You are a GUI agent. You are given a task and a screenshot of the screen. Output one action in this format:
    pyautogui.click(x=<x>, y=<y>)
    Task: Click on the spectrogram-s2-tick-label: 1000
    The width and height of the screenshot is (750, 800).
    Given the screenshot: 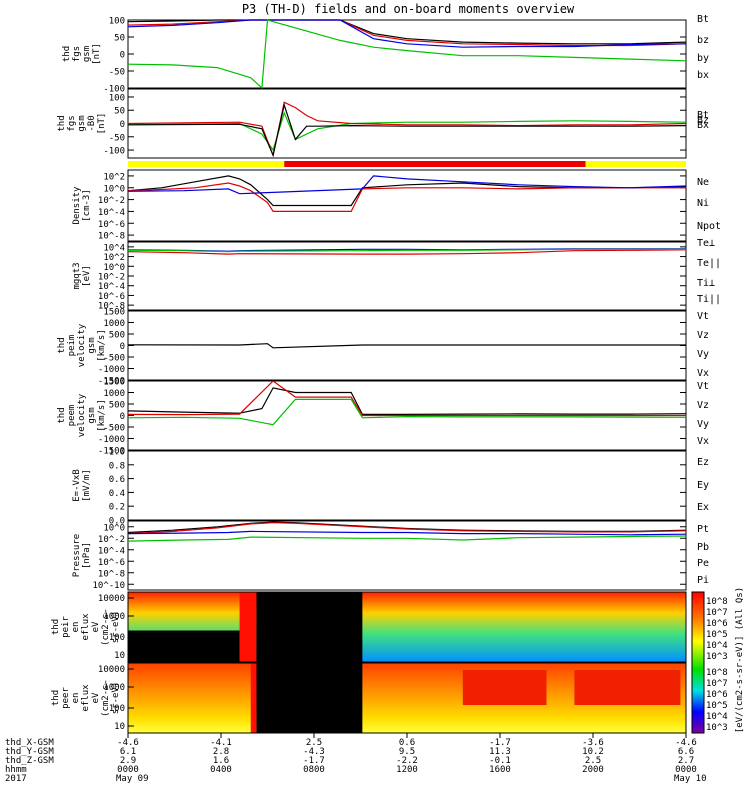 What is the action you would take?
    pyautogui.click(x=114, y=688)
    